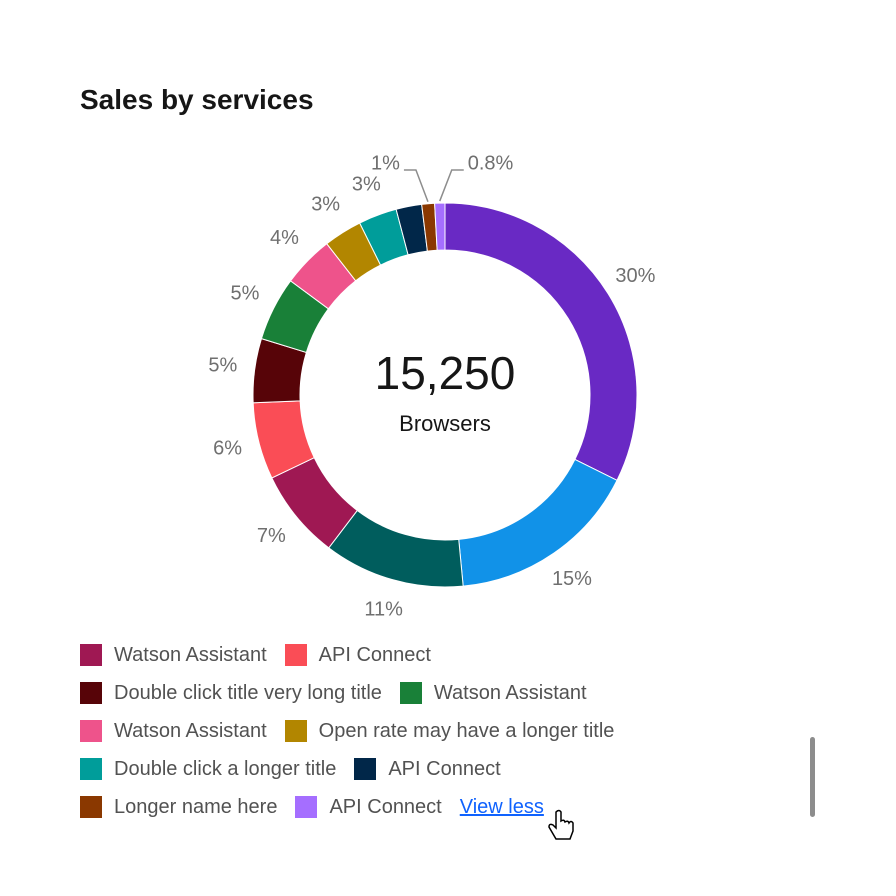  What do you see at coordinates (572, 579) in the screenshot?
I see `value-label: 15%` at bounding box center [572, 579].